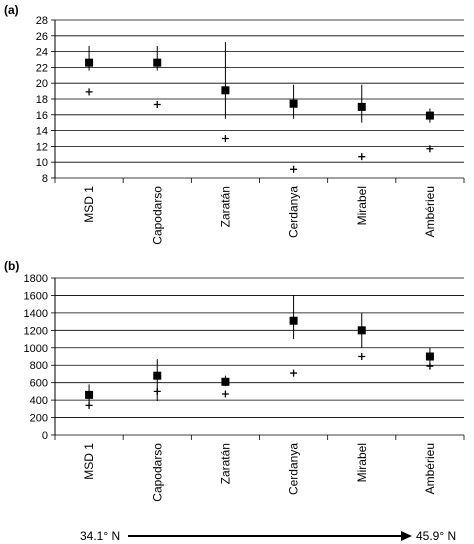 The width and height of the screenshot is (474, 544). Describe the element at coordinates (42, 100) in the screenshot. I see `y-tick-label: 18` at that location.